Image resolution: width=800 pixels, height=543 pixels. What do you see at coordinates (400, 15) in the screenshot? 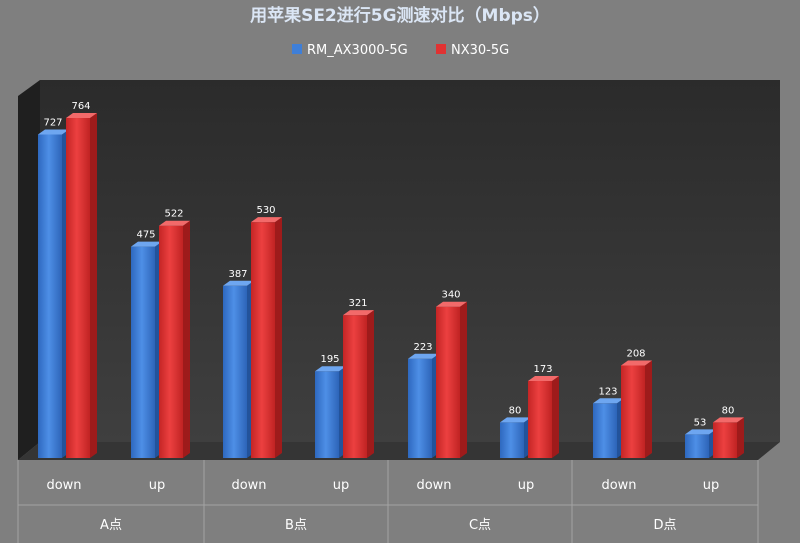
I see `chart-title: 用苹果SE2进行5G测速对比（Mbps）` at bounding box center [400, 15].